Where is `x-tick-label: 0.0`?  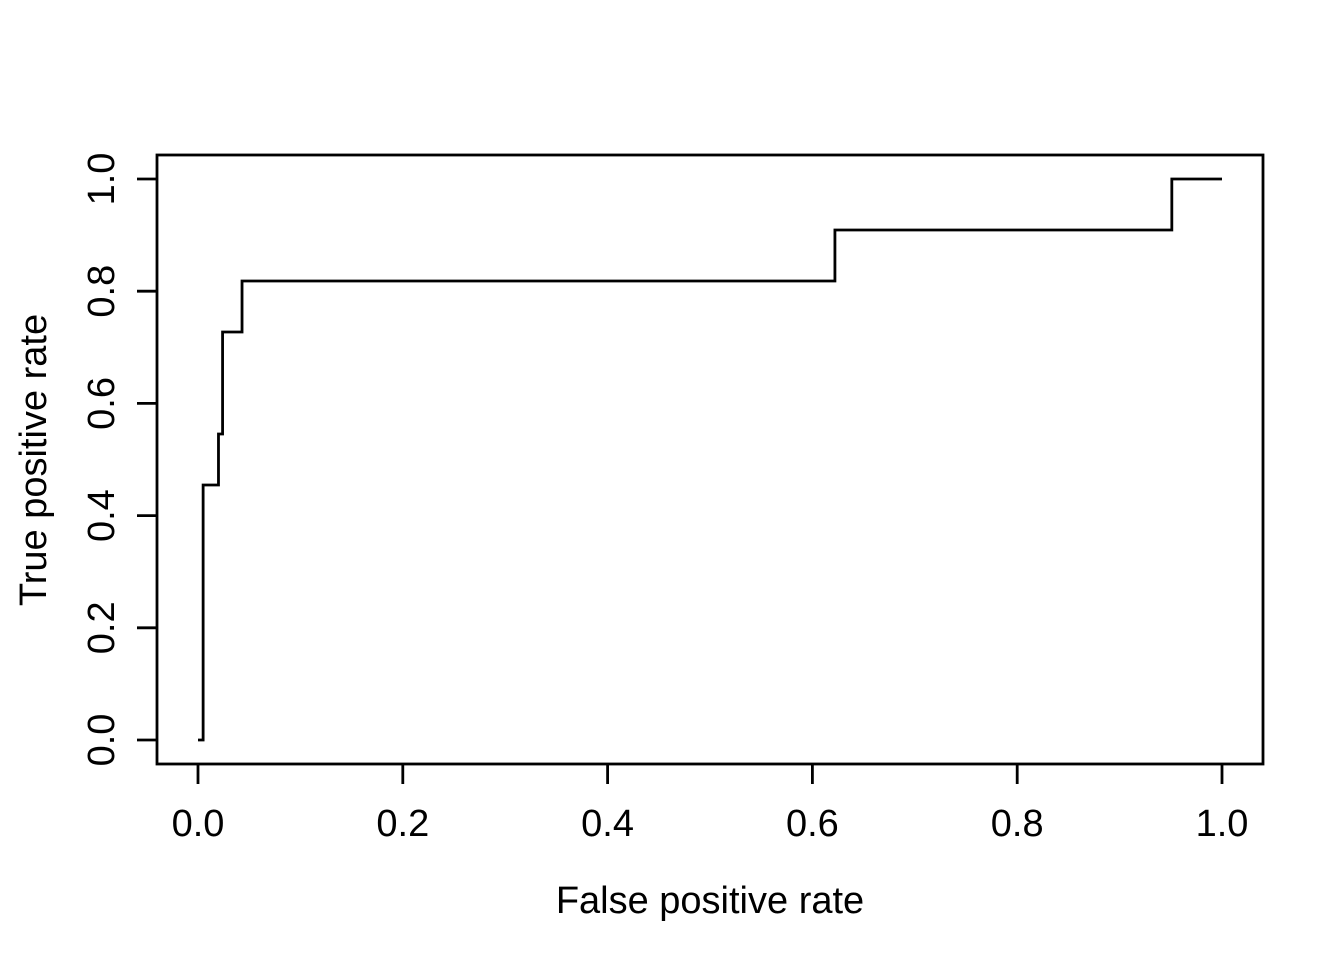 x-tick-label: 0.0 is located at coordinates (198, 824).